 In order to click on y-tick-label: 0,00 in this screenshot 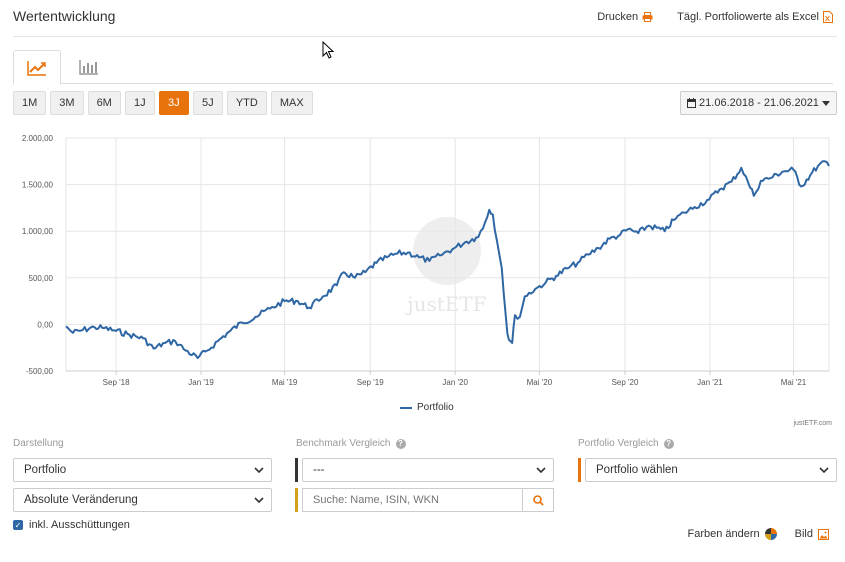, I will do `click(45, 324)`.